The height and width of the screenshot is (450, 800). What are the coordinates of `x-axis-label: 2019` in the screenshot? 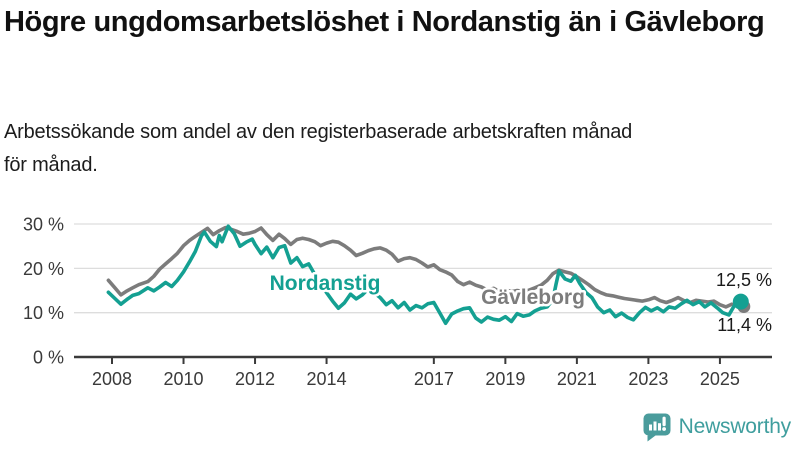 It's located at (505, 379).